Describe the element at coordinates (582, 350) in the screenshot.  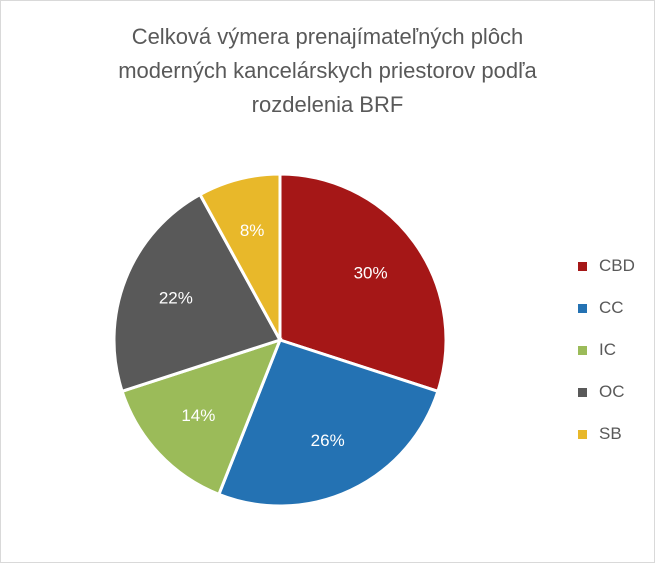
I see `legend-swatch-ic` at that location.